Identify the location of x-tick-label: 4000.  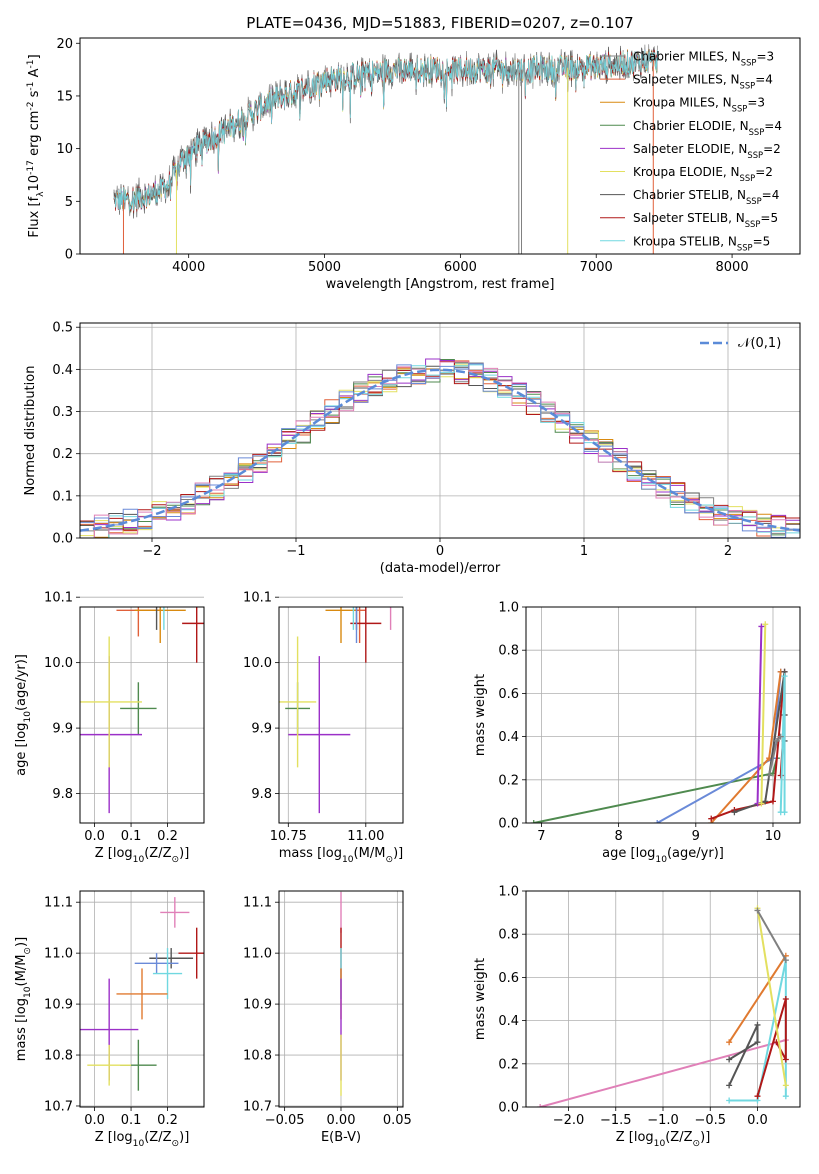
(188, 267).